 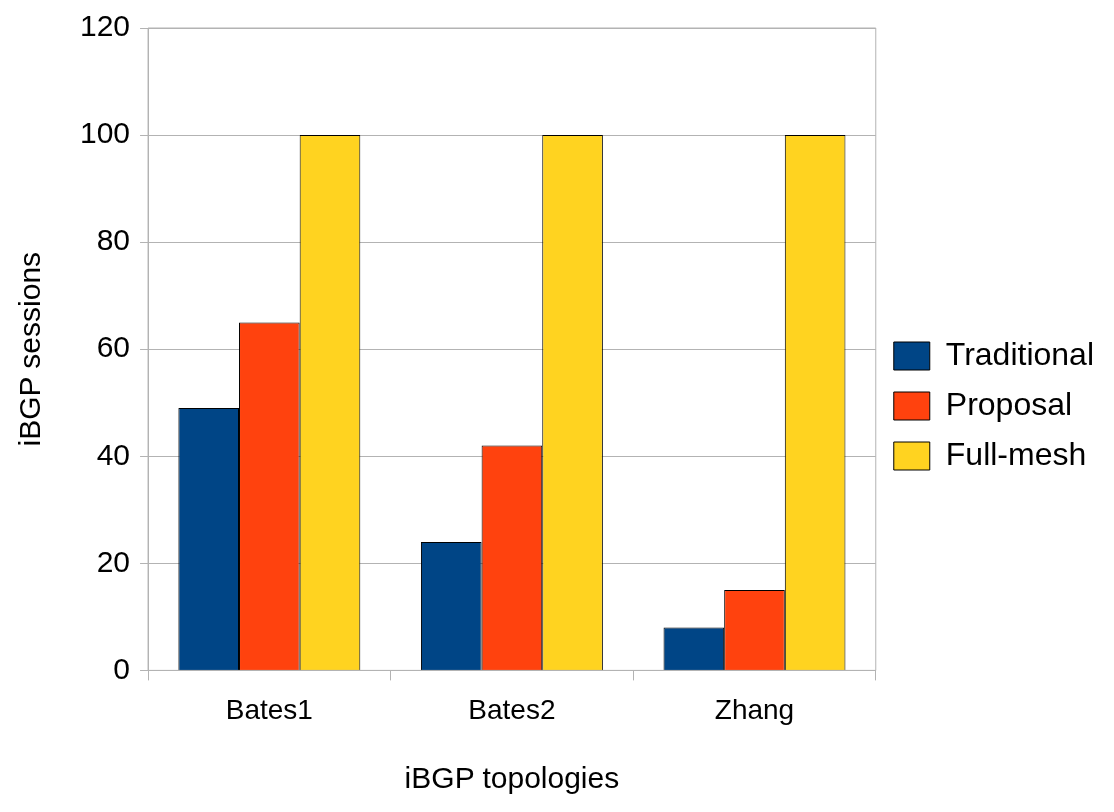 I want to click on x-tick-label: Bates2, so click(x=512, y=709).